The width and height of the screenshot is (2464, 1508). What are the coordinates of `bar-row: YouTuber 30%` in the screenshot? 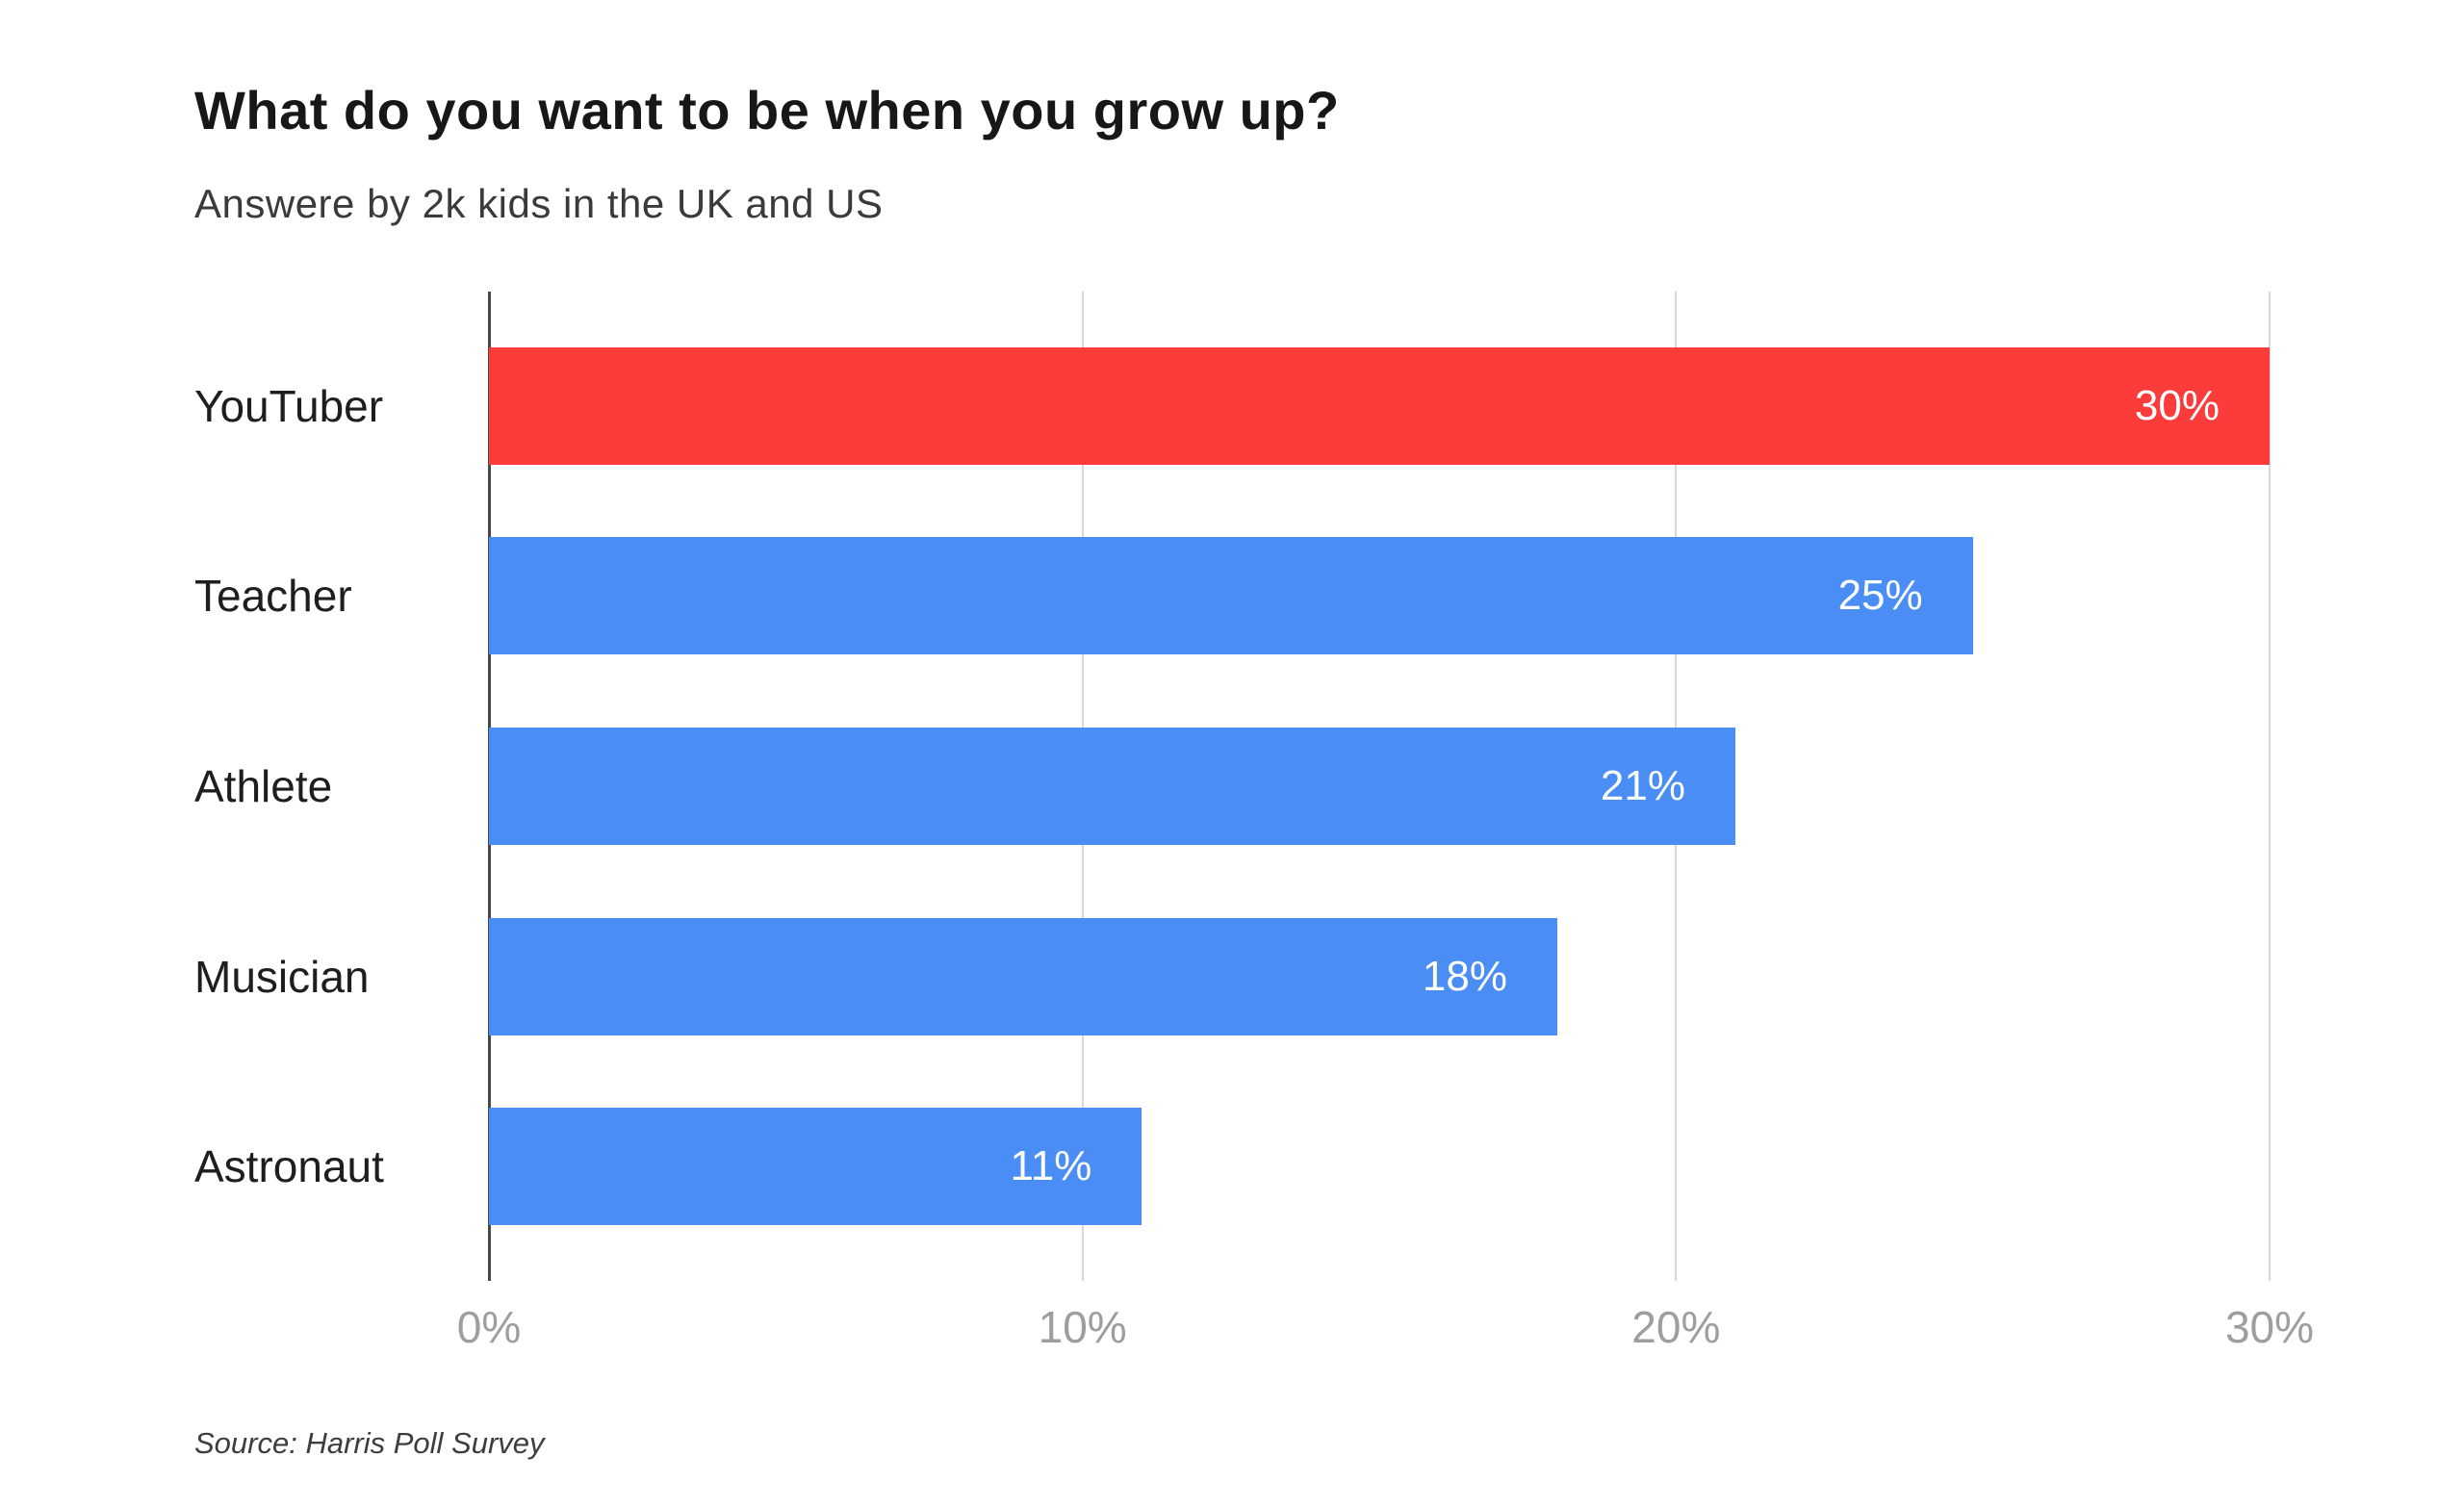 It's located at (1232, 406).